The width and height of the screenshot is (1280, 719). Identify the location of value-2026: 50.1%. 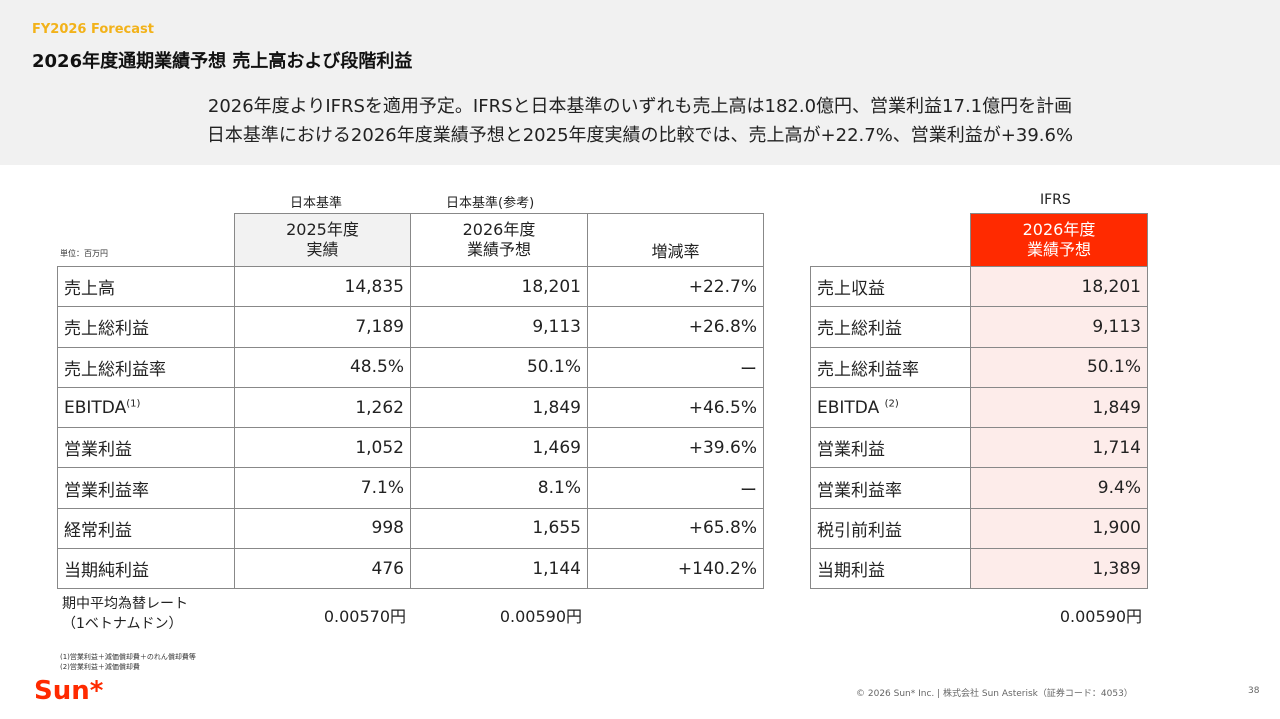
(499, 367).